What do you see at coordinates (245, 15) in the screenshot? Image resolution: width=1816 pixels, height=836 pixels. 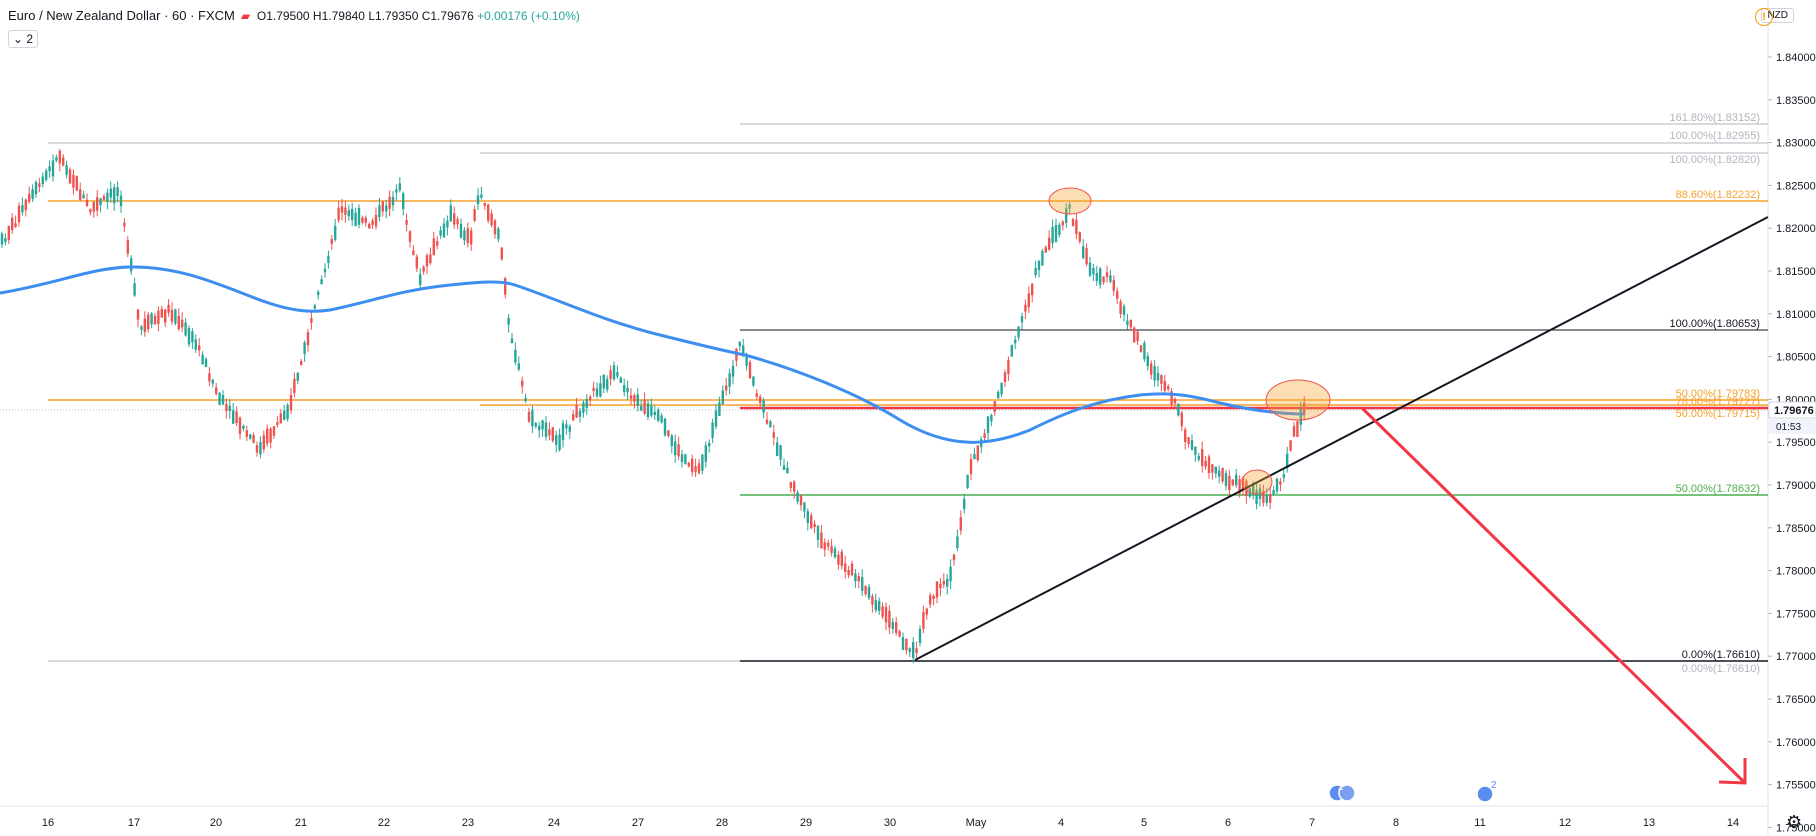 I see `market-status-icon: ▰` at bounding box center [245, 15].